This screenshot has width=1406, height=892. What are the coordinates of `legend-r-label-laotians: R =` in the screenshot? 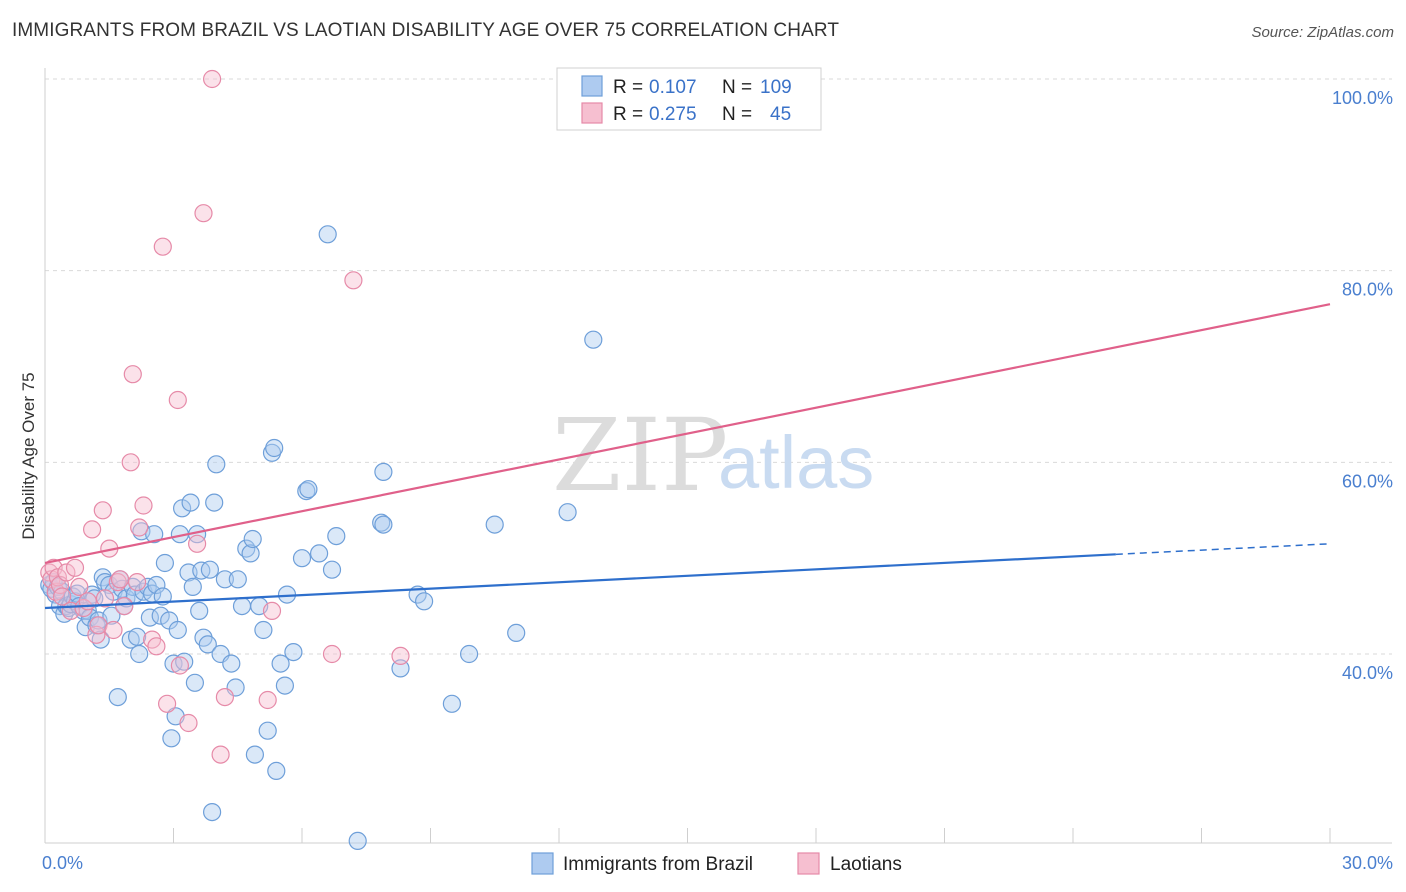 It's located at (628, 114).